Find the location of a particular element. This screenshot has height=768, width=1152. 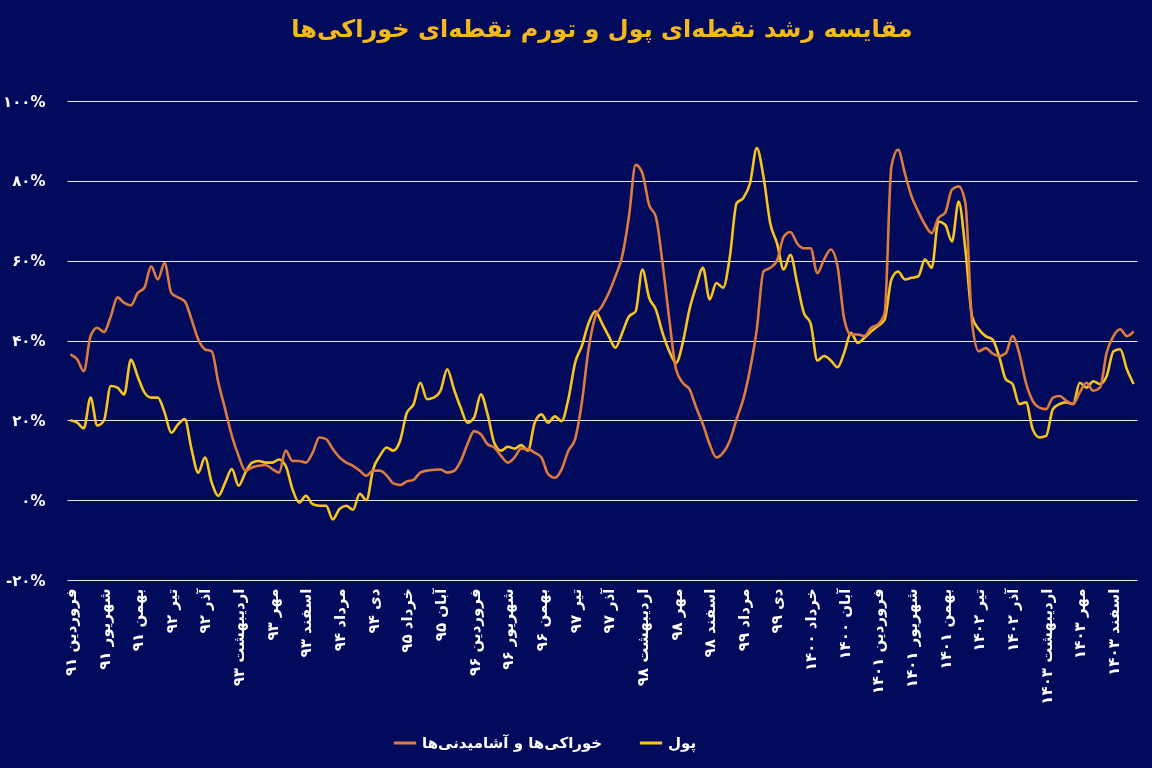

x-tick-label: بهمن ۱۴۰۱ is located at coordinates (945, 629).